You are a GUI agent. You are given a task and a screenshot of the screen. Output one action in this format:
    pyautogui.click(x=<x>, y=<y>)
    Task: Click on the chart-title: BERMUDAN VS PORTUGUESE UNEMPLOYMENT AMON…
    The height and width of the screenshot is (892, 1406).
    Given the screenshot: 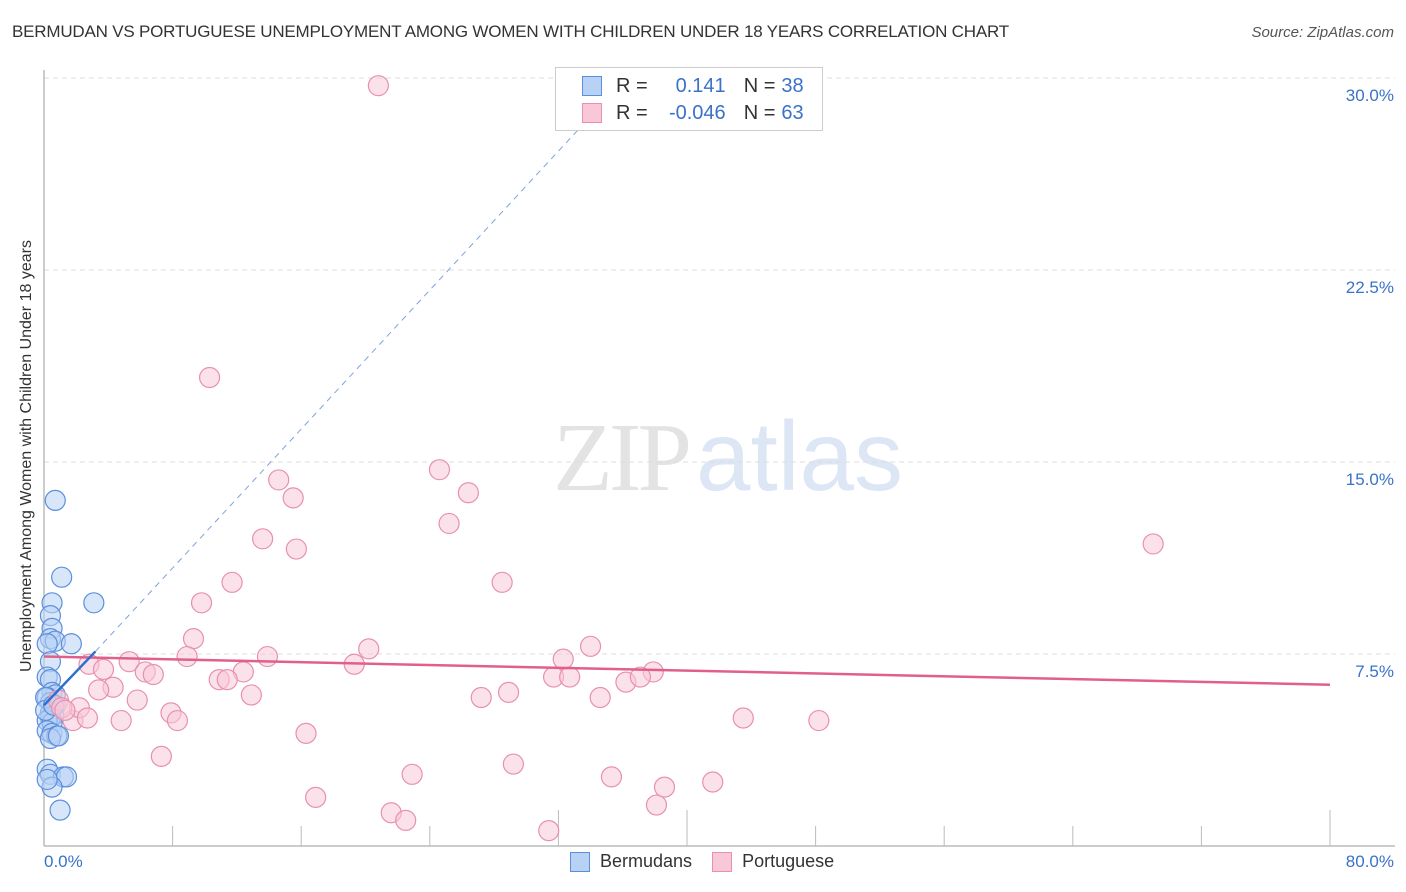 What is the action you would take?
    pyautogui.click(x=510, y=31)
    